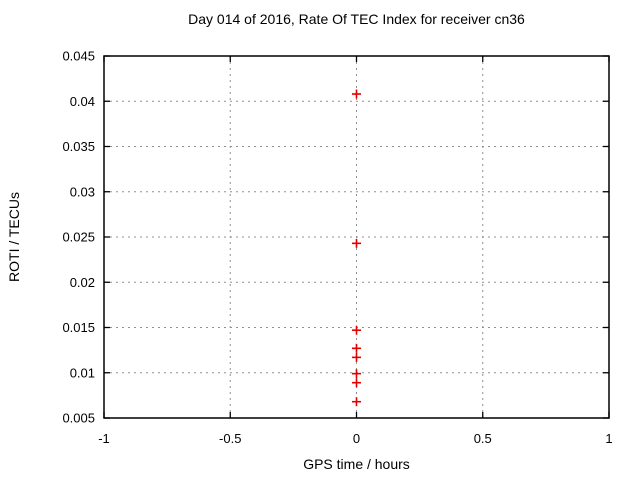  What do you see at coordinates (78, 146) in the screenshot?
I see `y-tick-label: 0.035` at bounding box center [78, 146].